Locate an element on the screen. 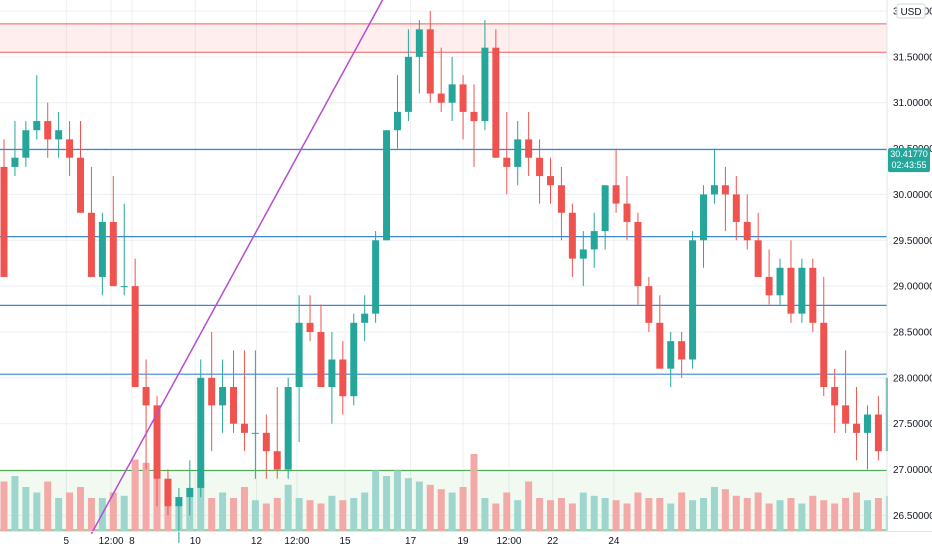 This screenshot has height=550, width=932. y-tick-label: 29.00000 is located at coordinates (912, 287).